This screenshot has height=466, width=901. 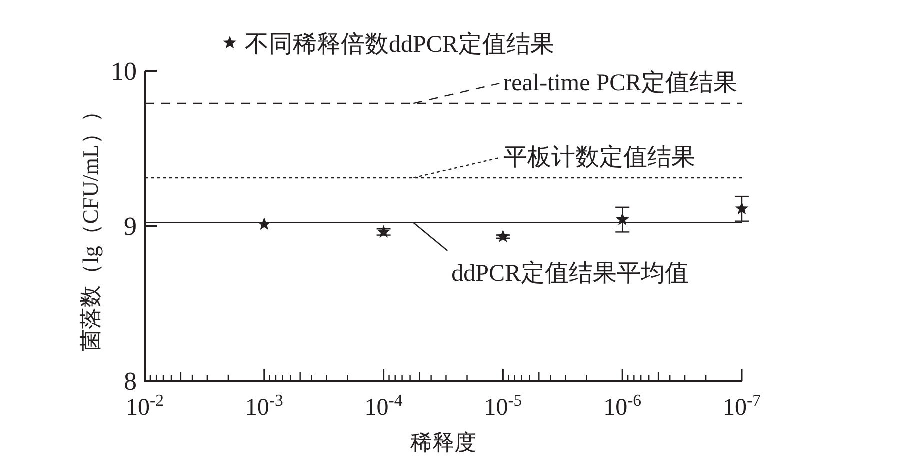 I want to click on legend: 不同稀释倍数ddPCR定值结果, so click(x=388, y=45).